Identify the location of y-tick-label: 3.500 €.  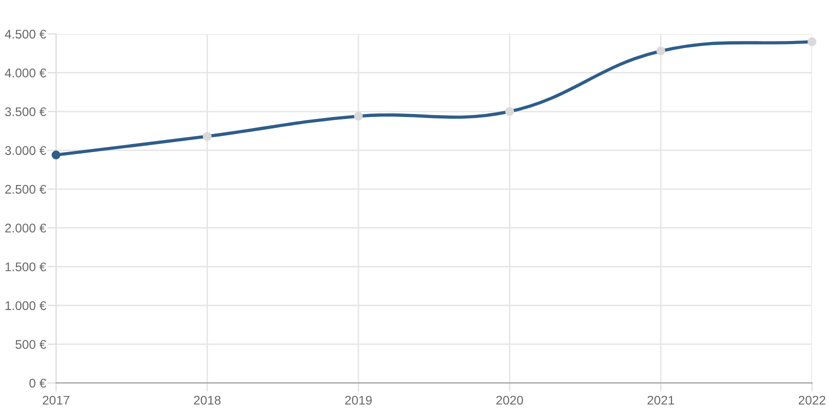
(25, 111).